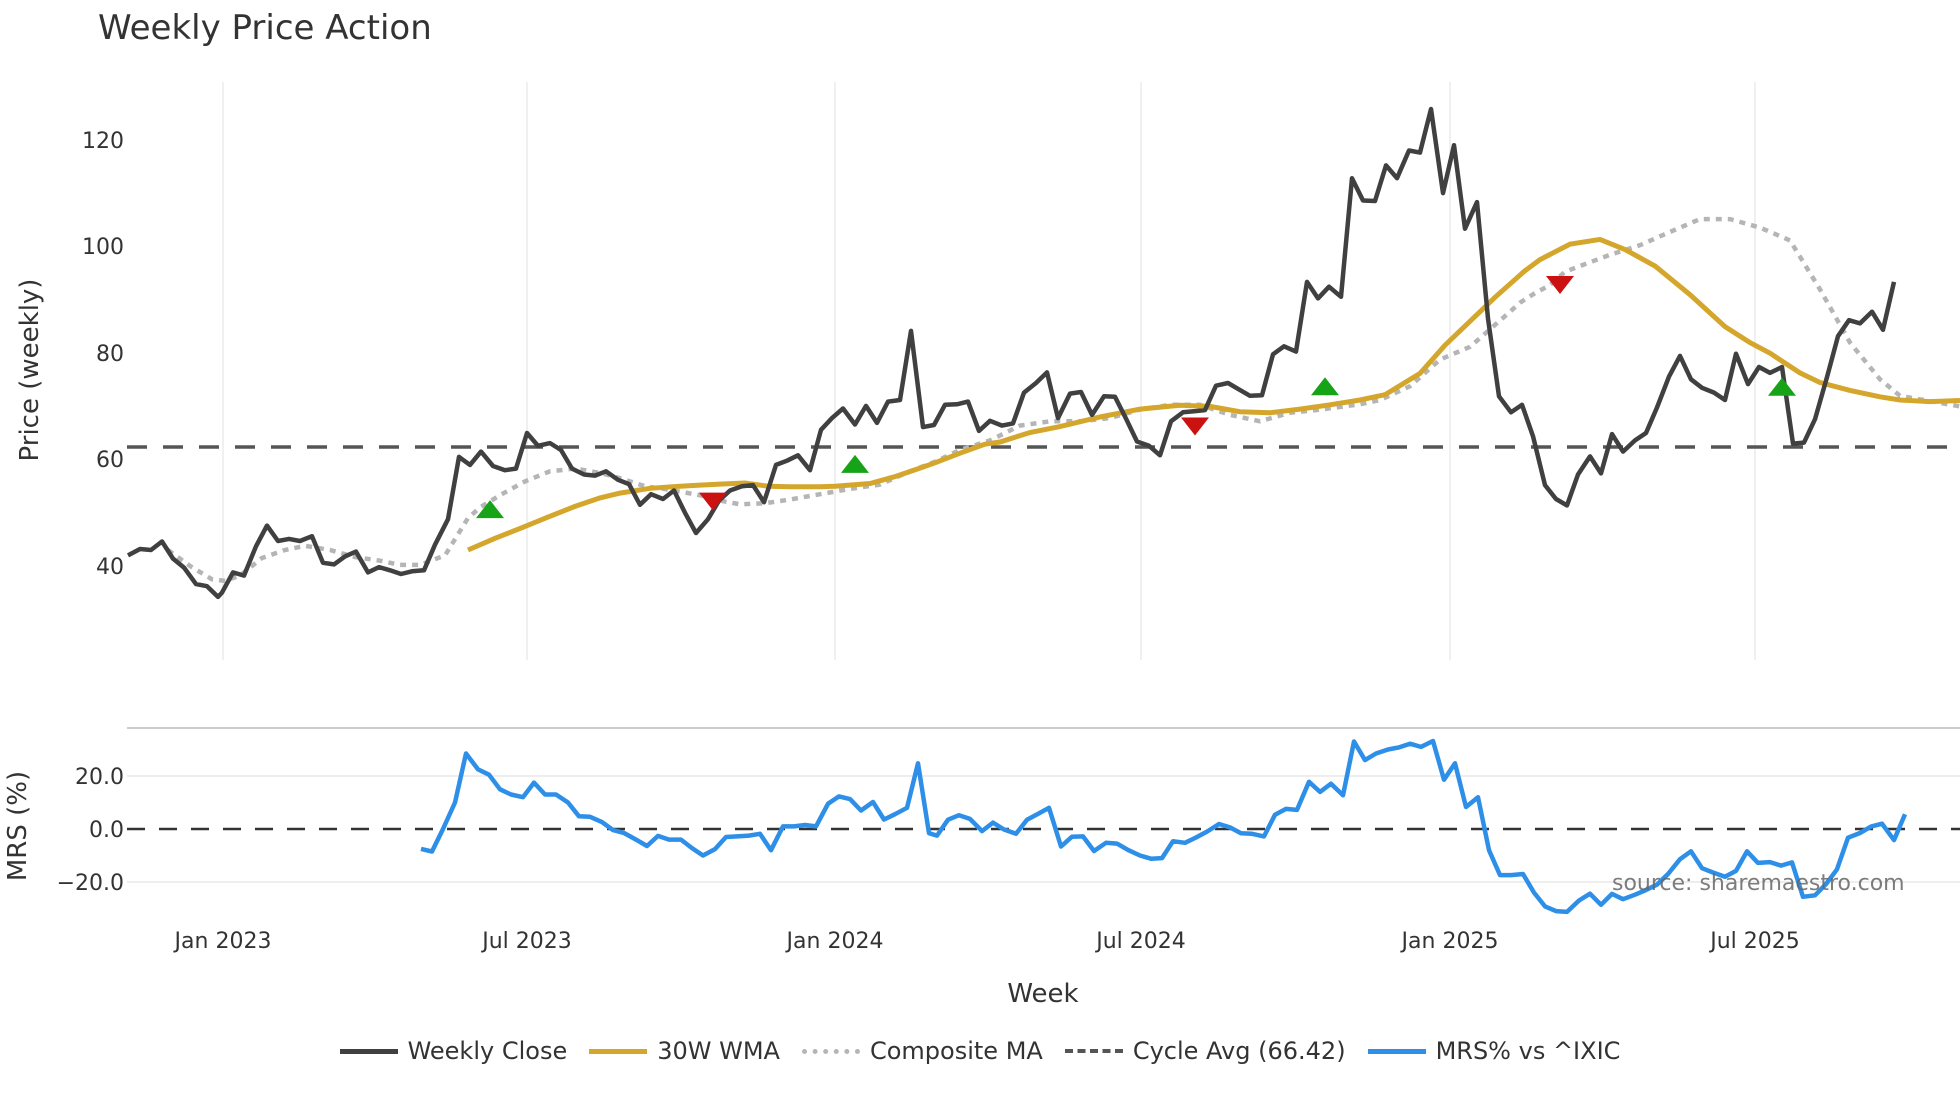  I want to click on legend-weekly-close: Weekly Close, so click(453, 1051).